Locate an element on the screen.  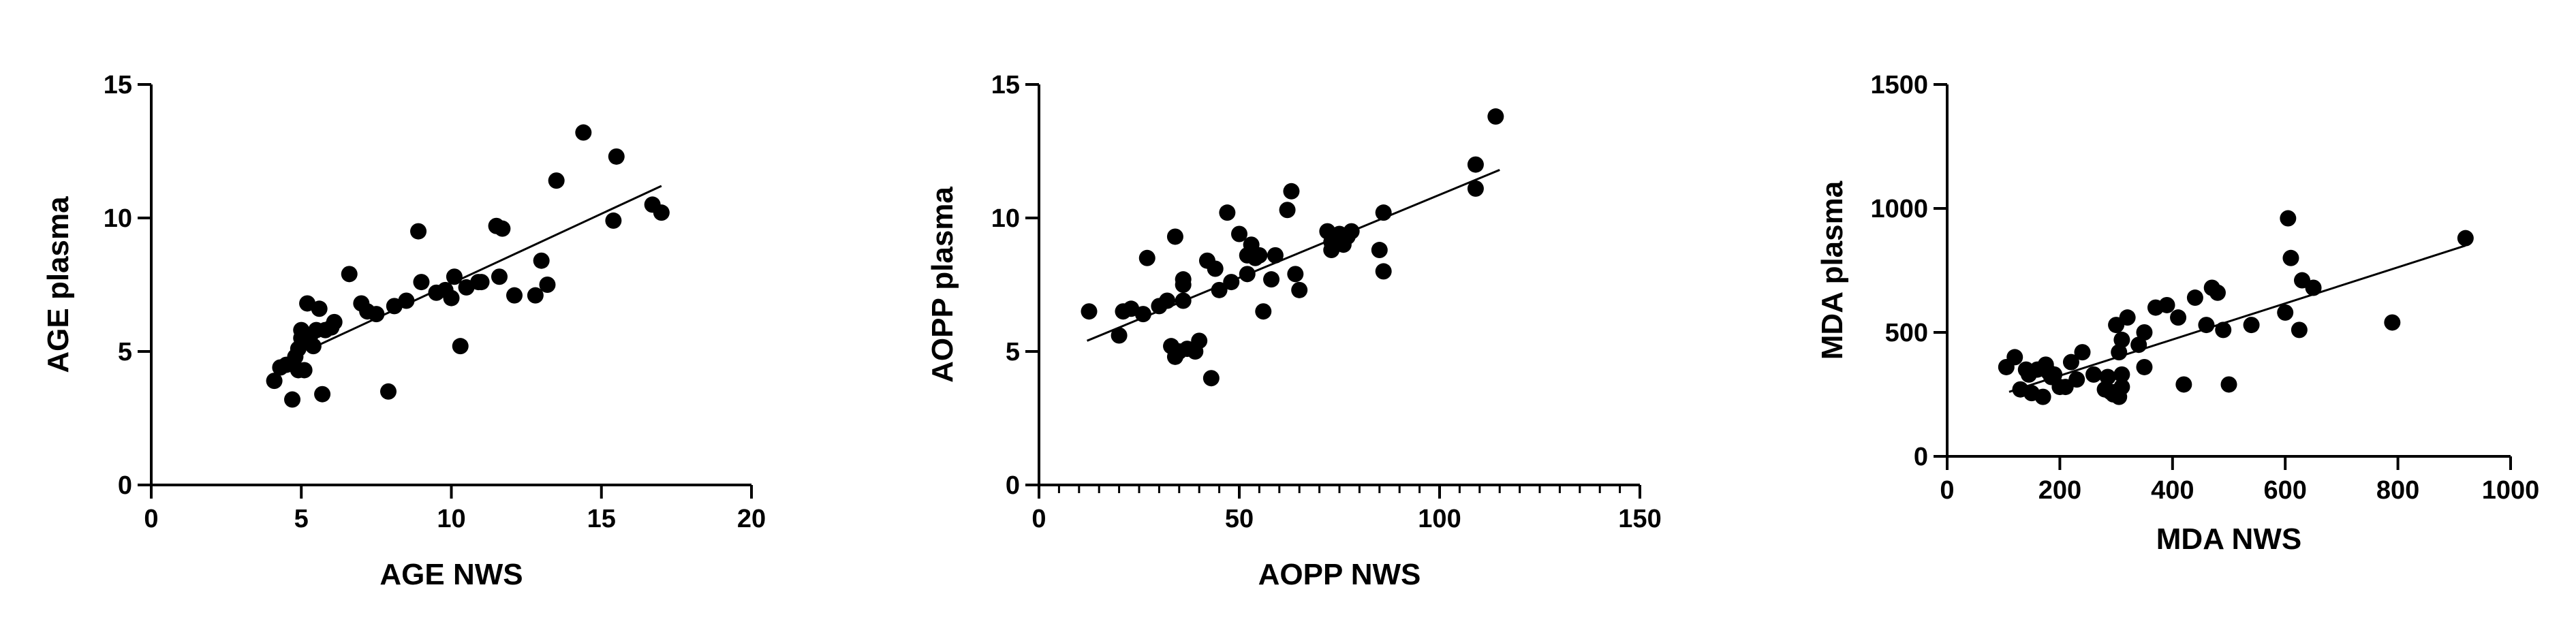
y-tick-label: 10 is located at coordinates (1005, 218).